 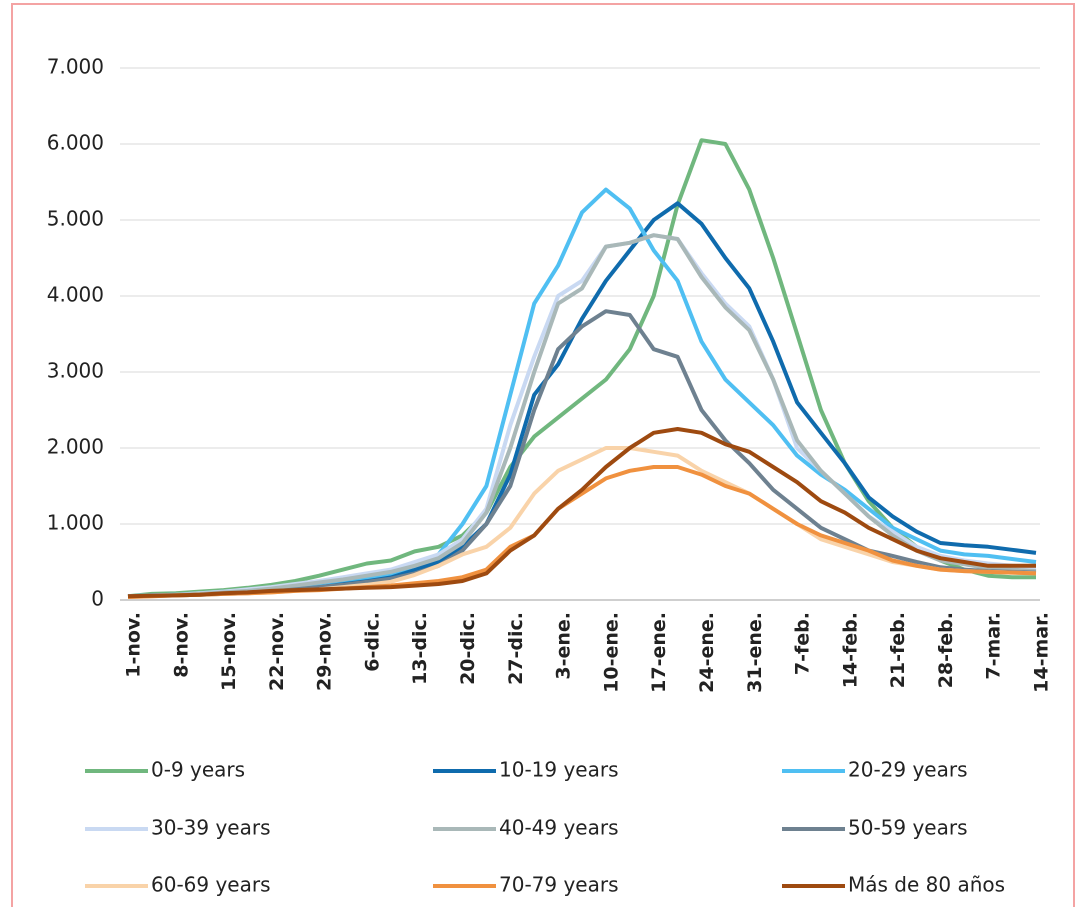 I want to click on legend-label: 10-19 years, so click(x=559, y=770).